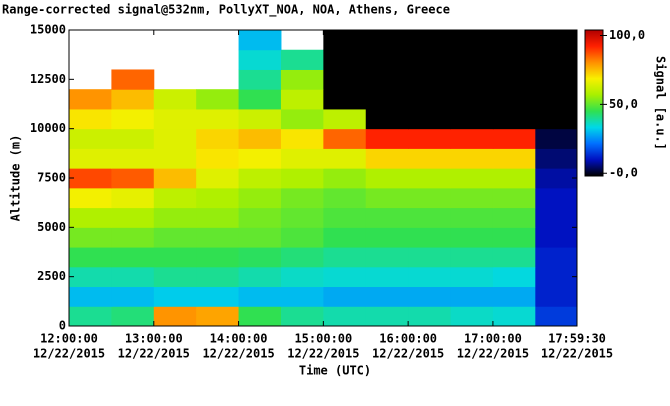 The height and width of the screenshot is (406, 670). What do you see at coordinates (623, 104) in the screenshot?
I see `colorbar-tick-label: 50,0` at bounding box center [623, 104].